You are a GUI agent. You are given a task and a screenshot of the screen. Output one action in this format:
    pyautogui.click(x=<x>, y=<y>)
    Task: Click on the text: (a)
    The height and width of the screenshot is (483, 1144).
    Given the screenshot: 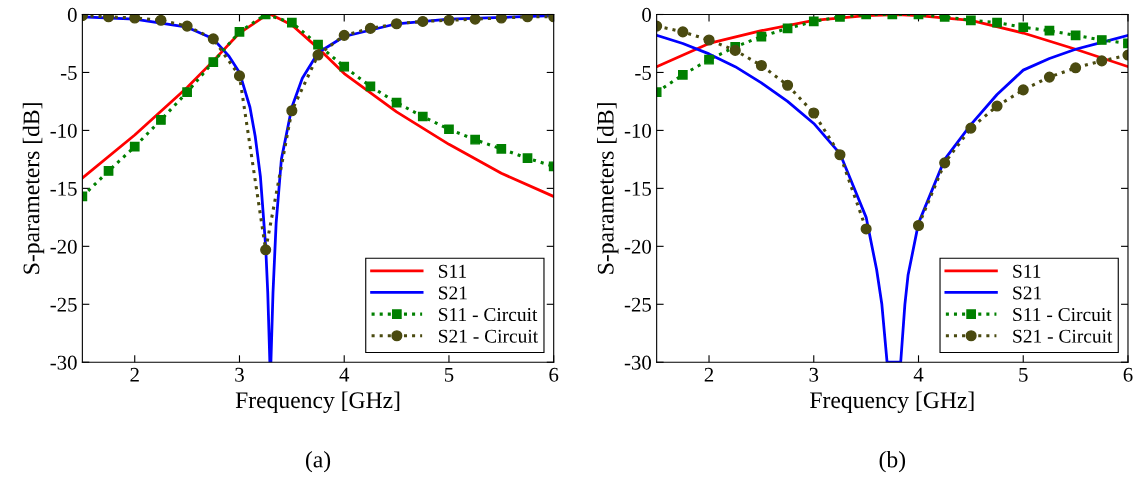 What is the action you would take?
    pyautogui.click(x=318, y=461)
    